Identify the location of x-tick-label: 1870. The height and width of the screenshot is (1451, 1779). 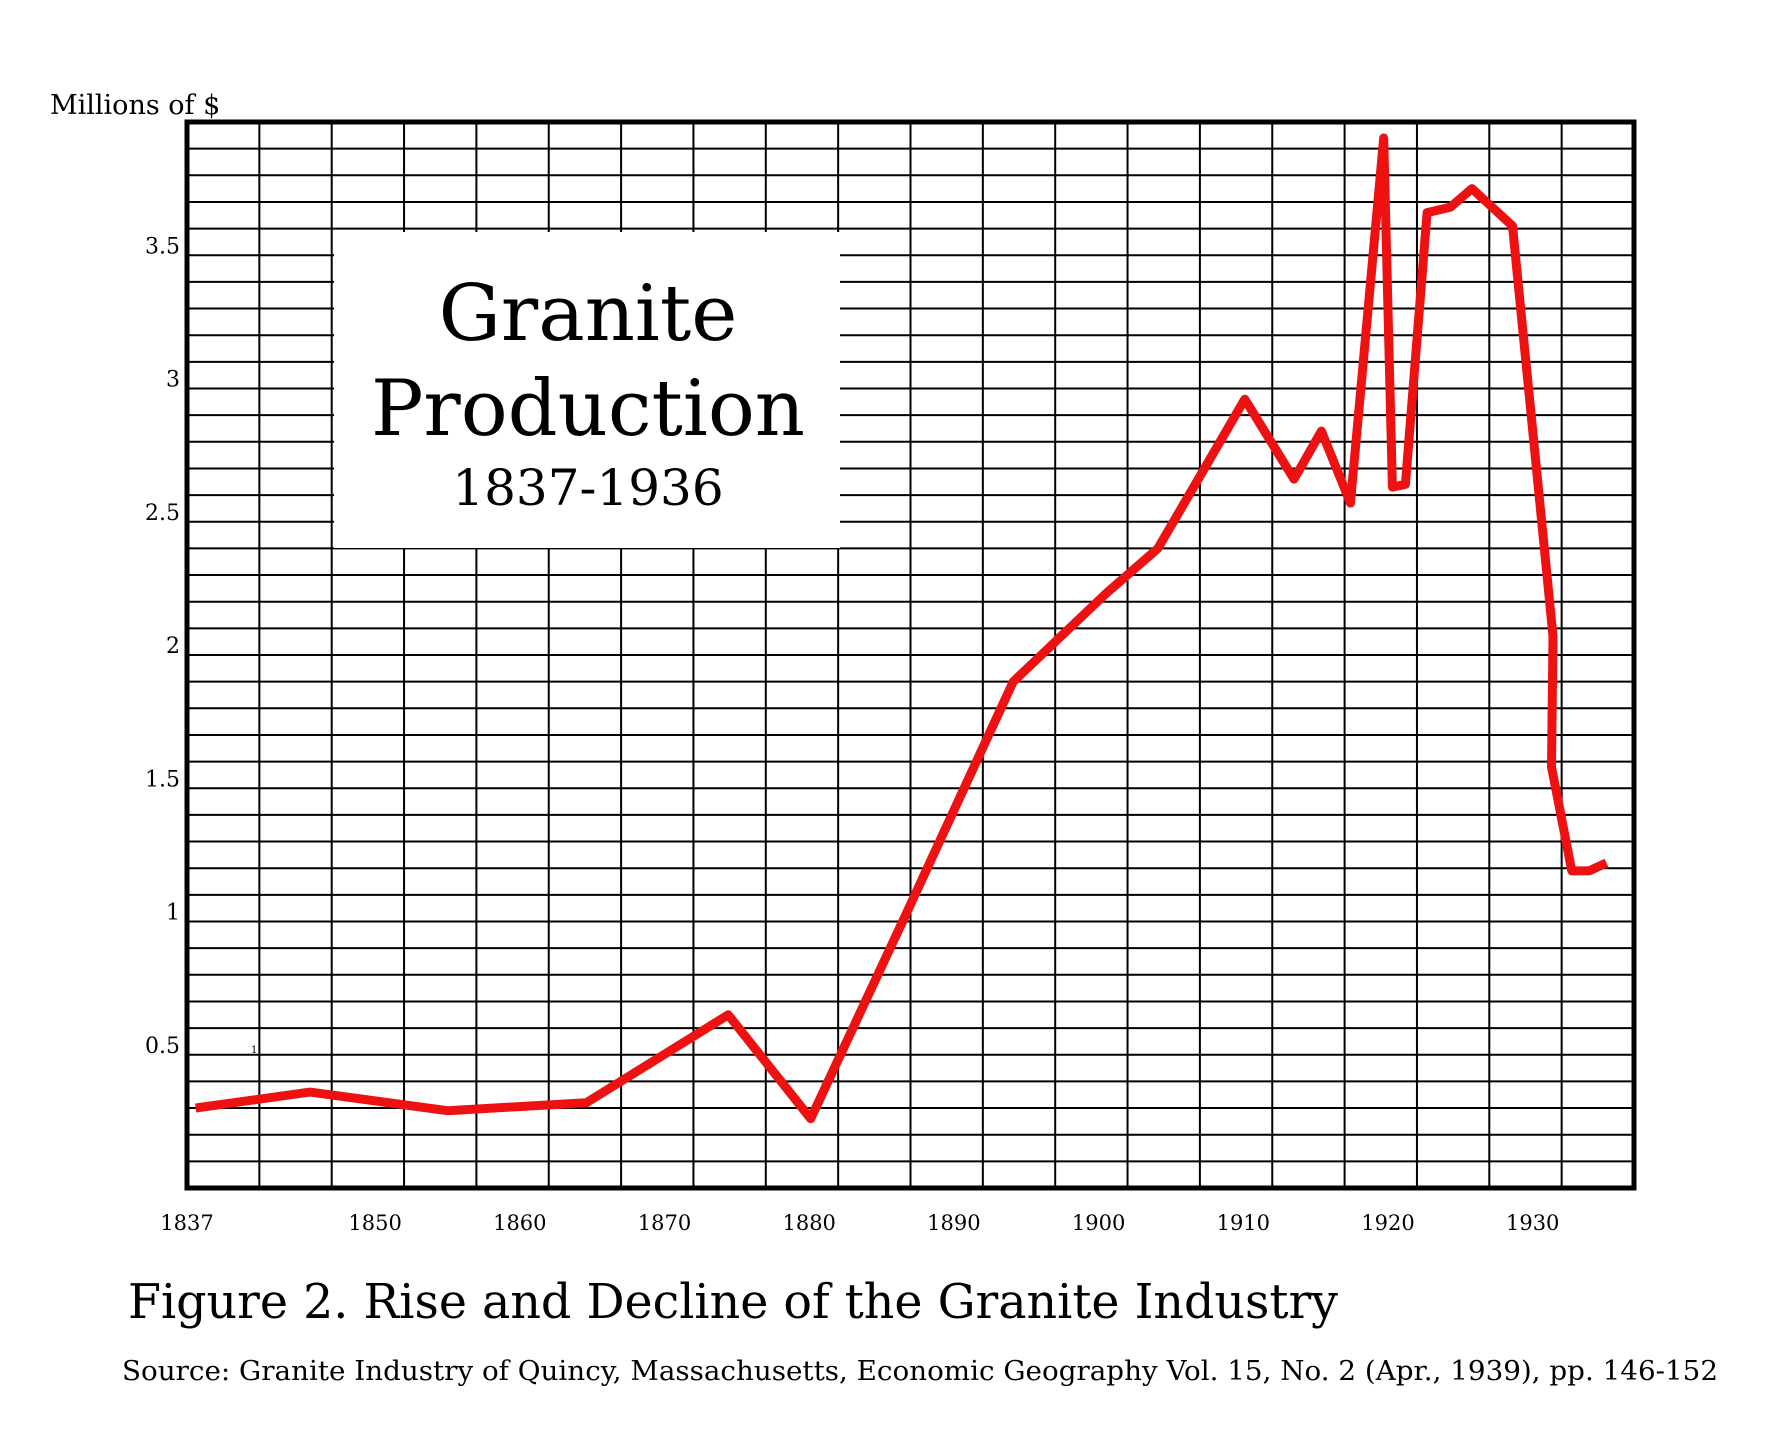
(664, 1223).